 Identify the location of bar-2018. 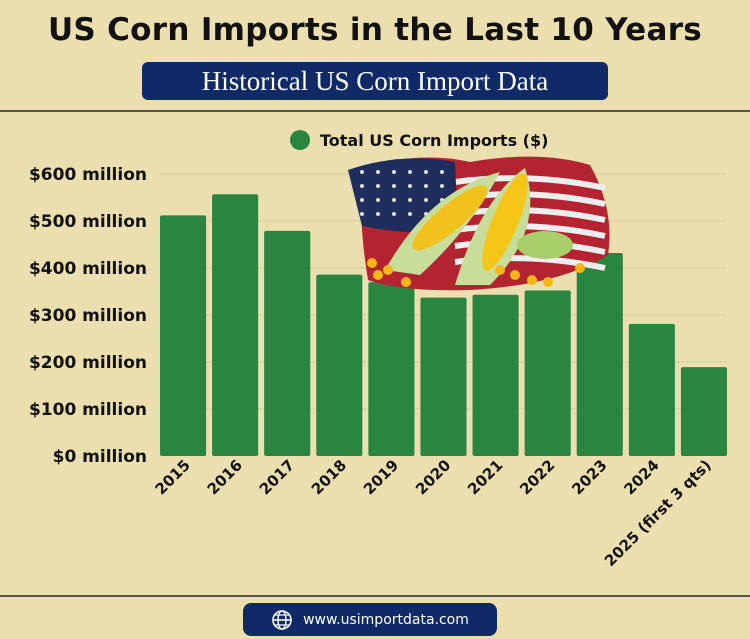
(339, 365).